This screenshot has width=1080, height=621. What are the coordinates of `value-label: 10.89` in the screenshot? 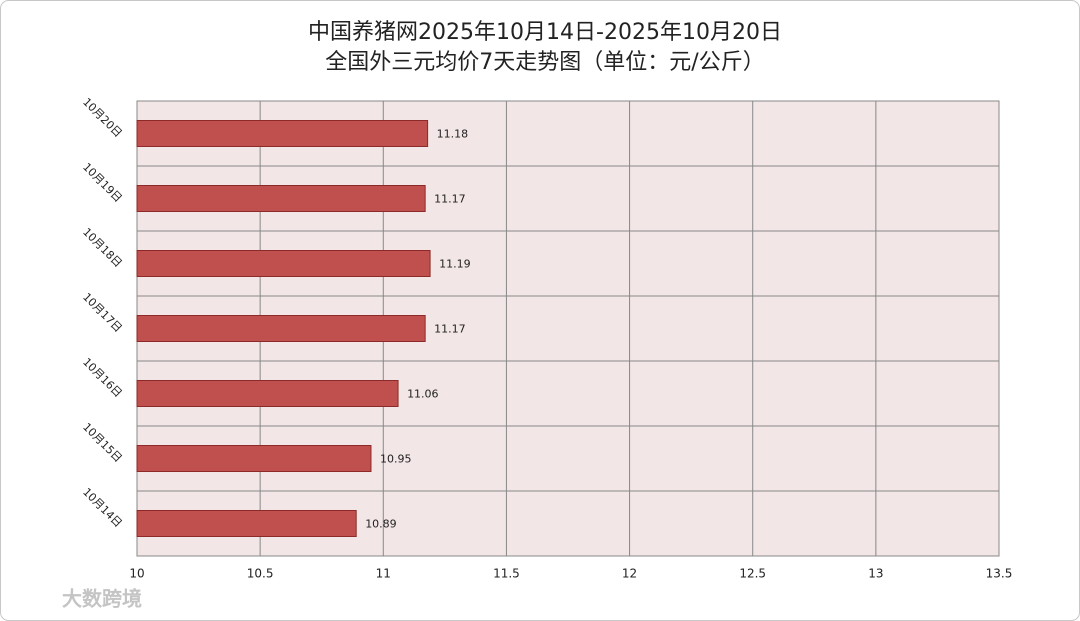 It's located at (381, 524).